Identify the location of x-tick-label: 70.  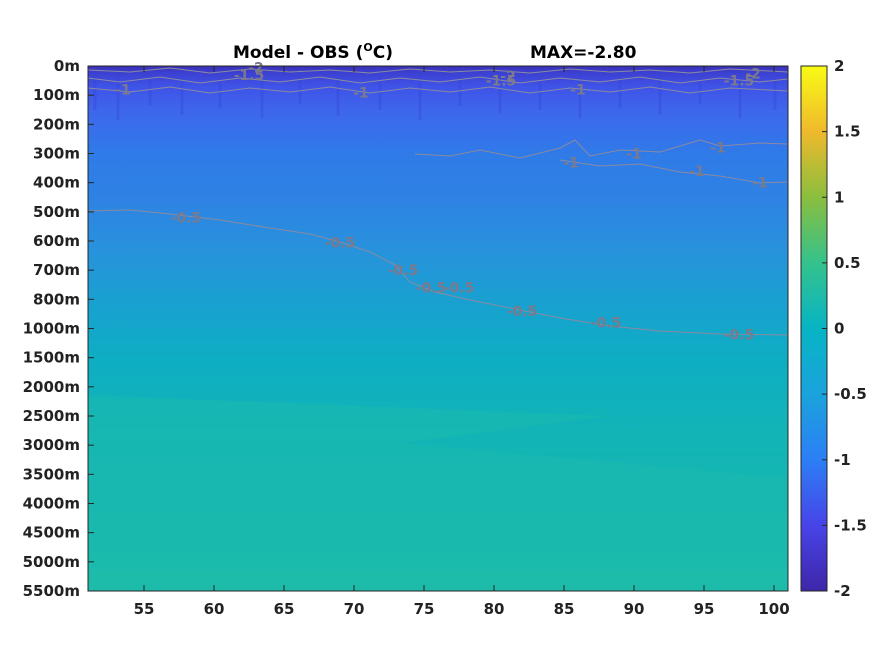
(354, 609).